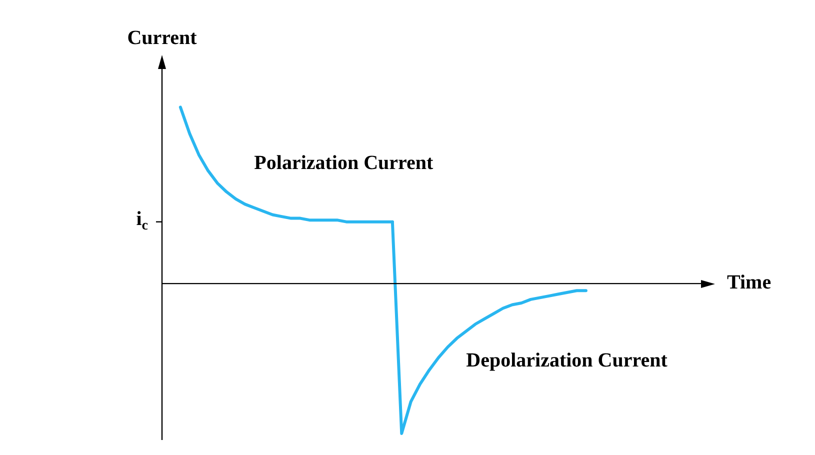 This screenshot has width=815, height=455. Describe the element at coordinates (344, 163) in the screenshot. I see `series-label: Polarization Current` at that location.